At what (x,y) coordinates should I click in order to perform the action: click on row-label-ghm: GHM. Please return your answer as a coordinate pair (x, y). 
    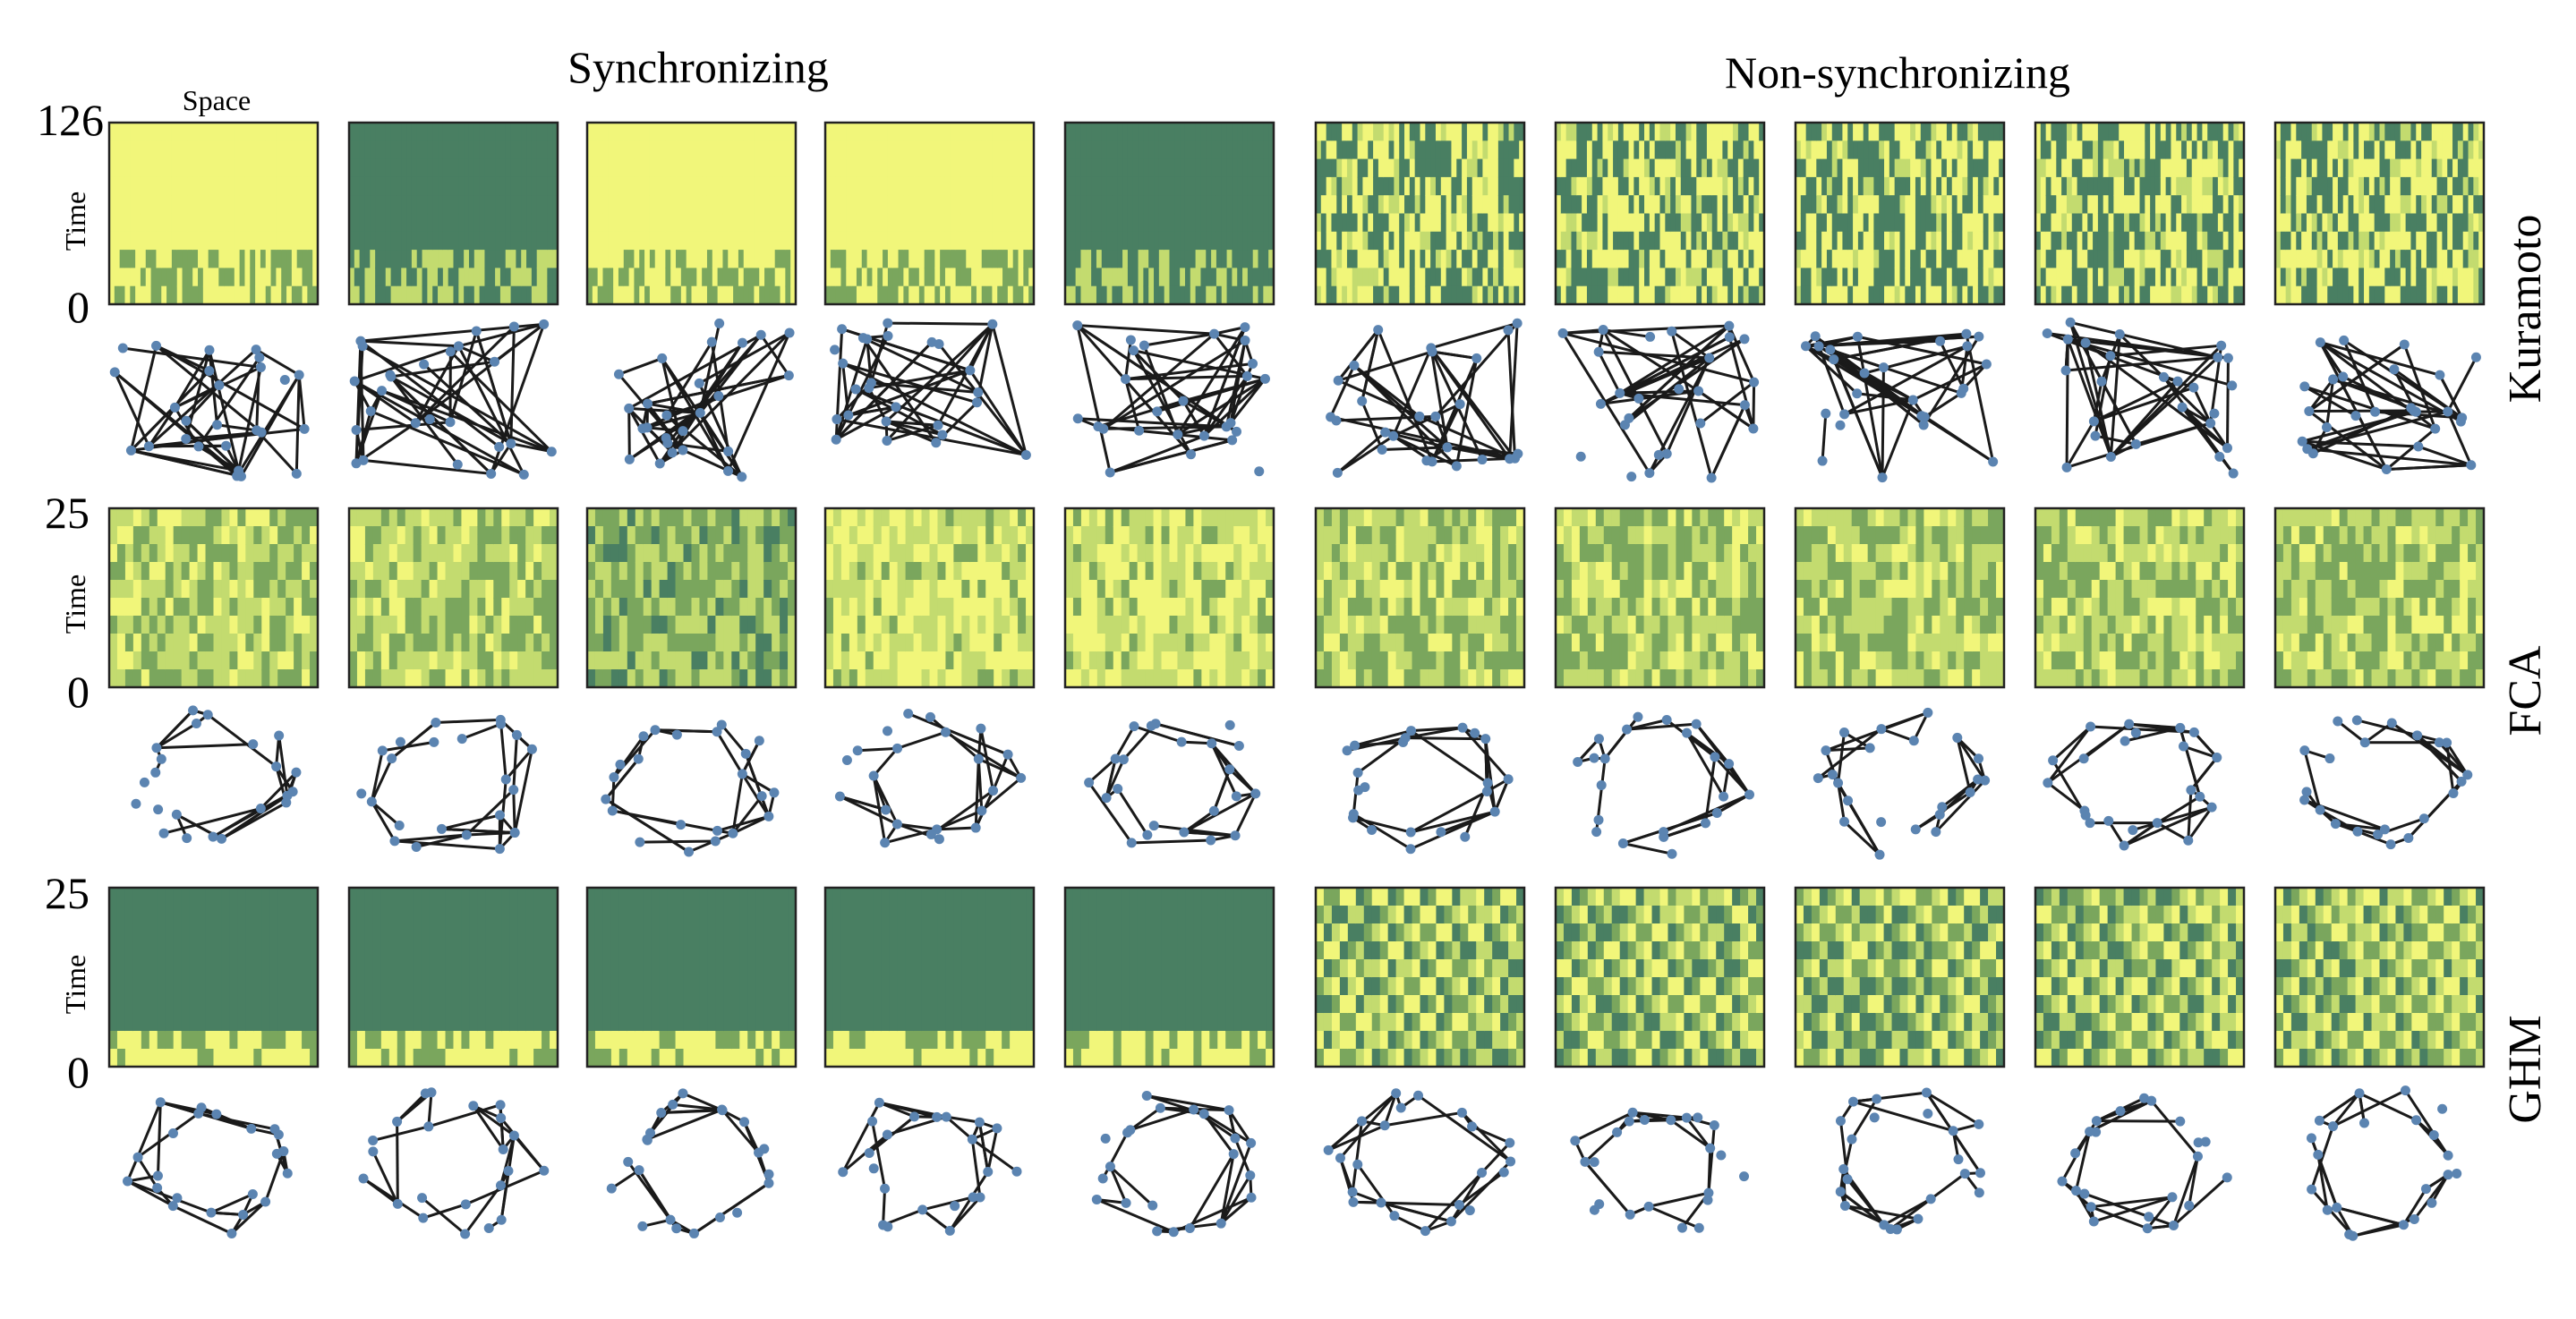
    Looking at the image, I should click on (2525, 1069).